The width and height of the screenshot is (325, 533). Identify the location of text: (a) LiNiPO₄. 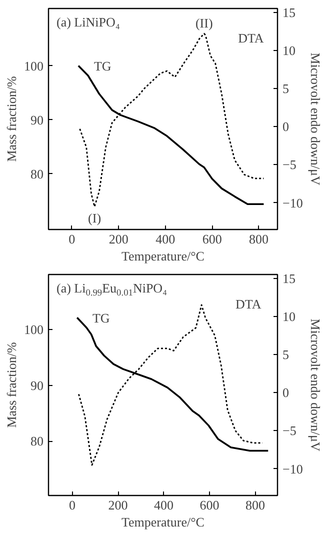
(88, 22).